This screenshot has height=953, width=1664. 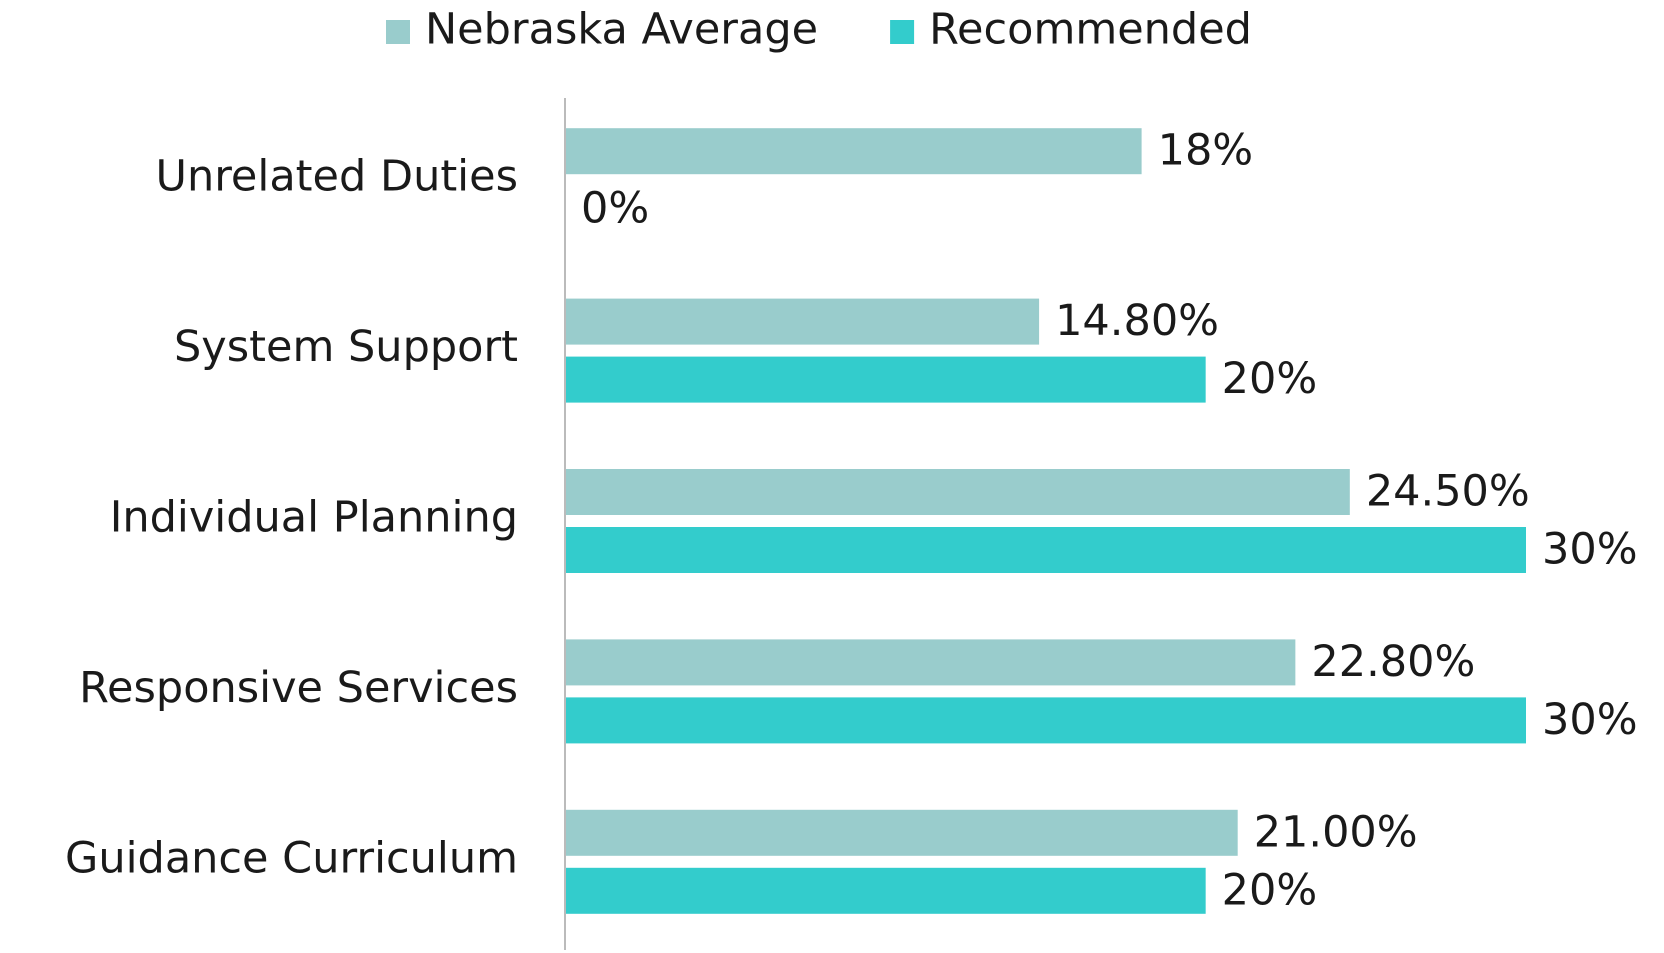 I want to click on legend-label: Nebraska Average, so click(x=621, y=30).